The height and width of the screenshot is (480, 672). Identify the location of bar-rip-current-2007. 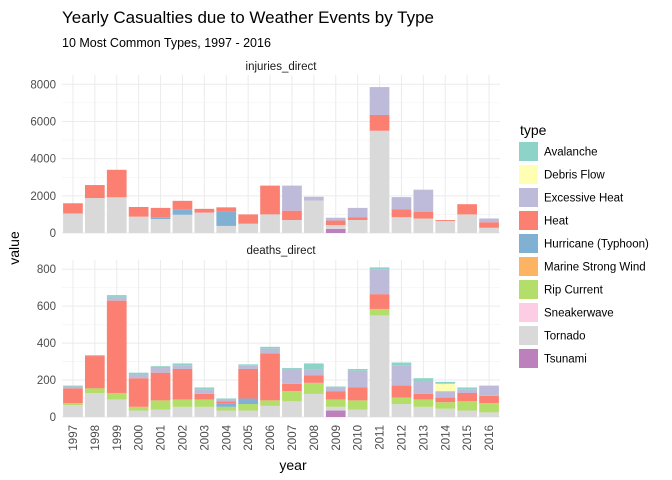
(292, 396).